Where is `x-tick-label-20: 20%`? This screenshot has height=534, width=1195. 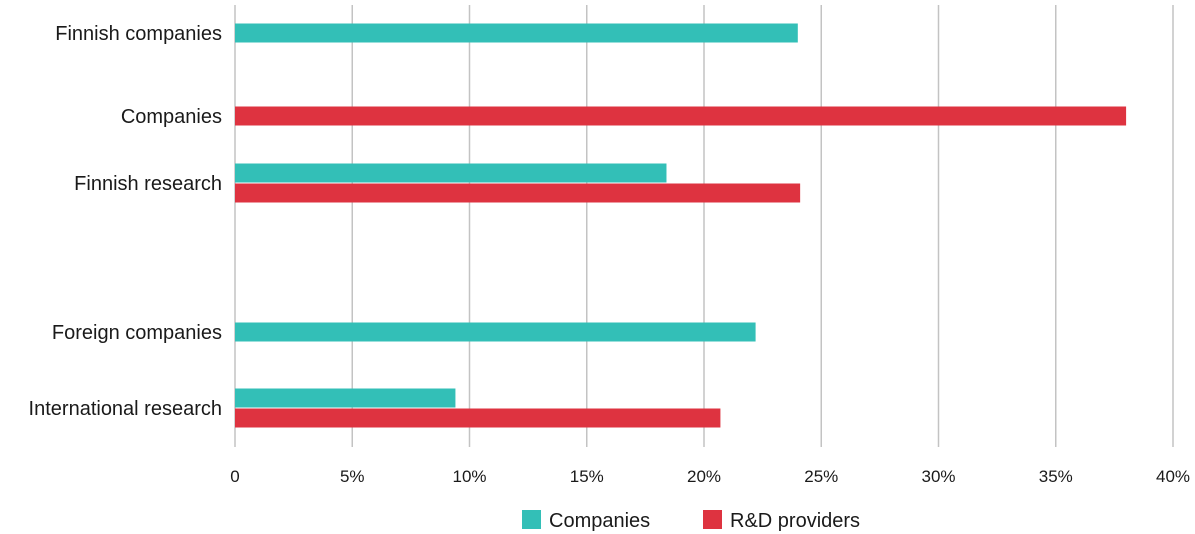
x-tick-label-20: 20% is located at coordinates (704, 476).